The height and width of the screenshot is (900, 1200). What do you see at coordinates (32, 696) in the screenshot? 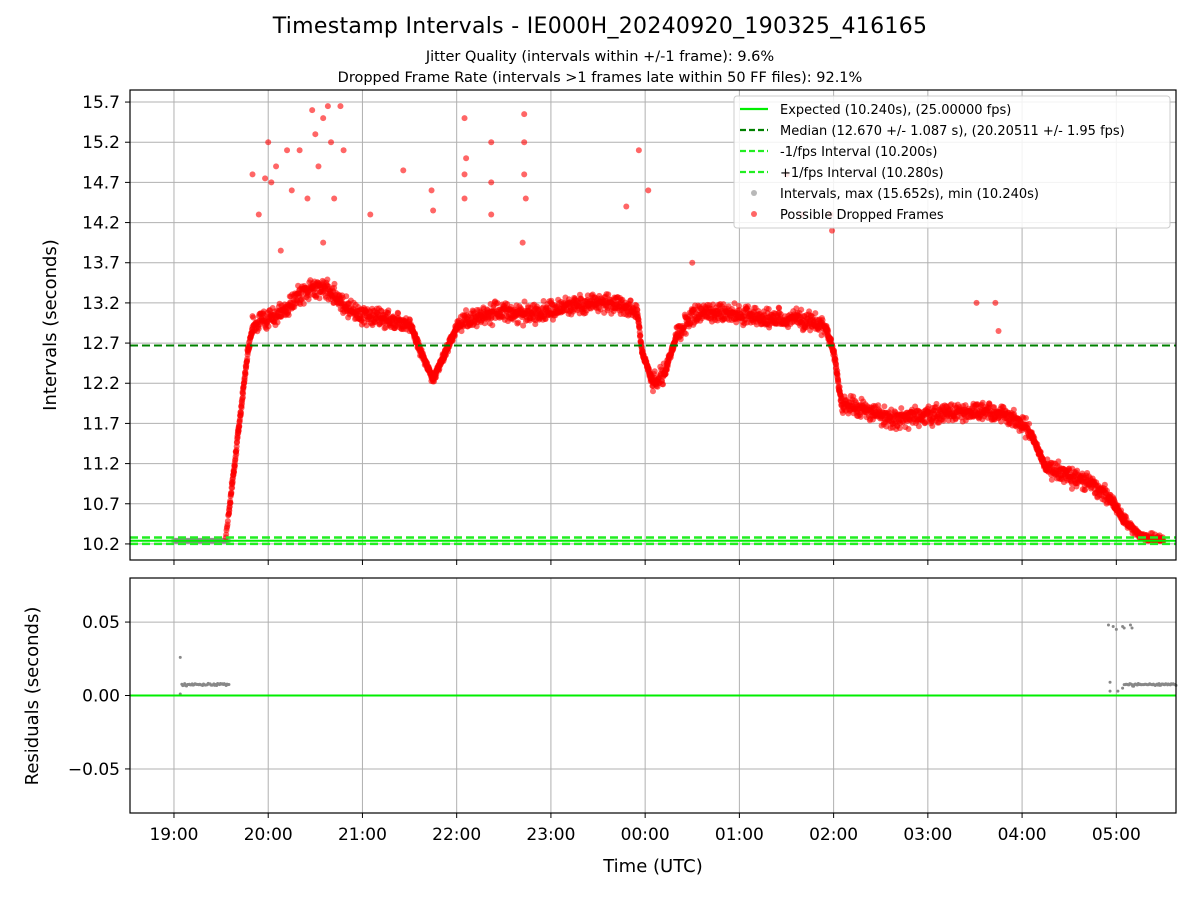
I see `bottom-y-axis-label: Residuals (seconds)` at bounding box center [32, 696].